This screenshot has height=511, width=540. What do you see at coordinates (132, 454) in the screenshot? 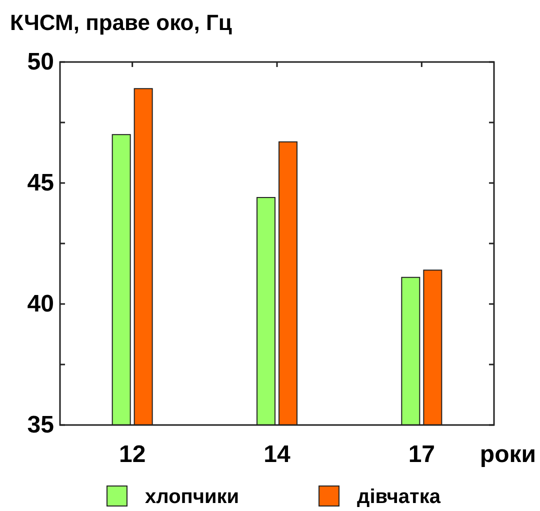
I see `x-tick-label: 12` at bounding box center [132, 454].